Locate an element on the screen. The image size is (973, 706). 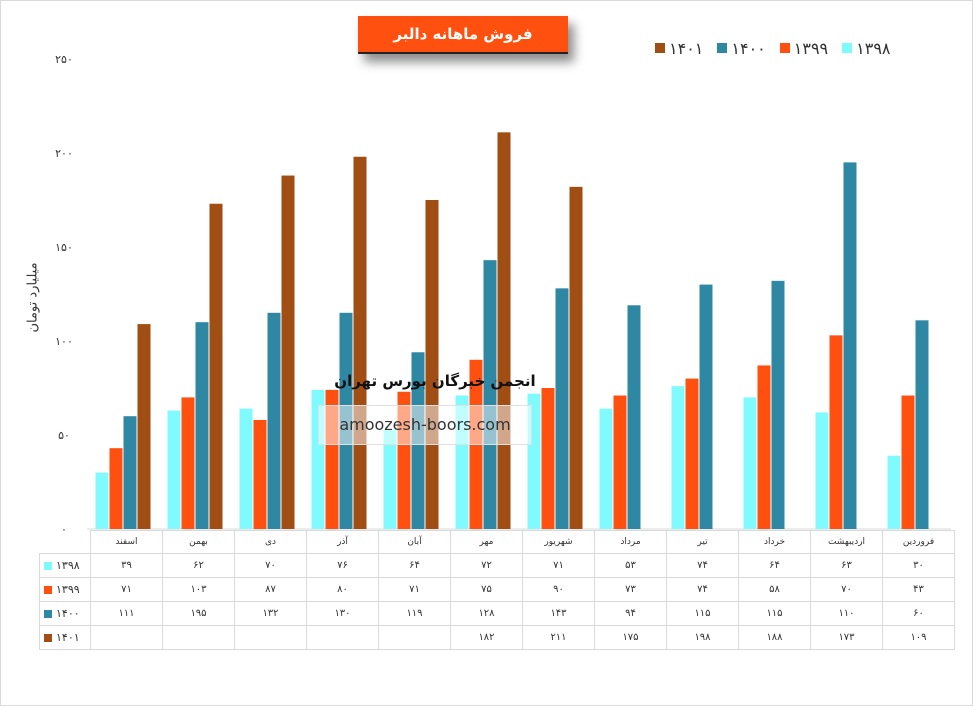
table-row: ۱۴۰۰ ۱۱۱ ۱۹۵ ۱۳۲ ۱۳۰ ۱۱۹ ۱۲۸ ۱۴۳ ۹۴ ۱۱۵ ۱۱۵ ۱۱۰ ۶۰ is located at coordinates (497, 613).